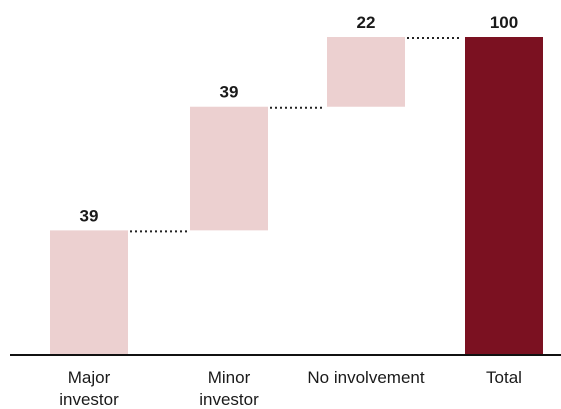 This screenshot has height=409, width=561. What do you see at coordinates (229, 92) in the screenshot?
I see `value-label-2: 39` at bounding box center [229, 92].